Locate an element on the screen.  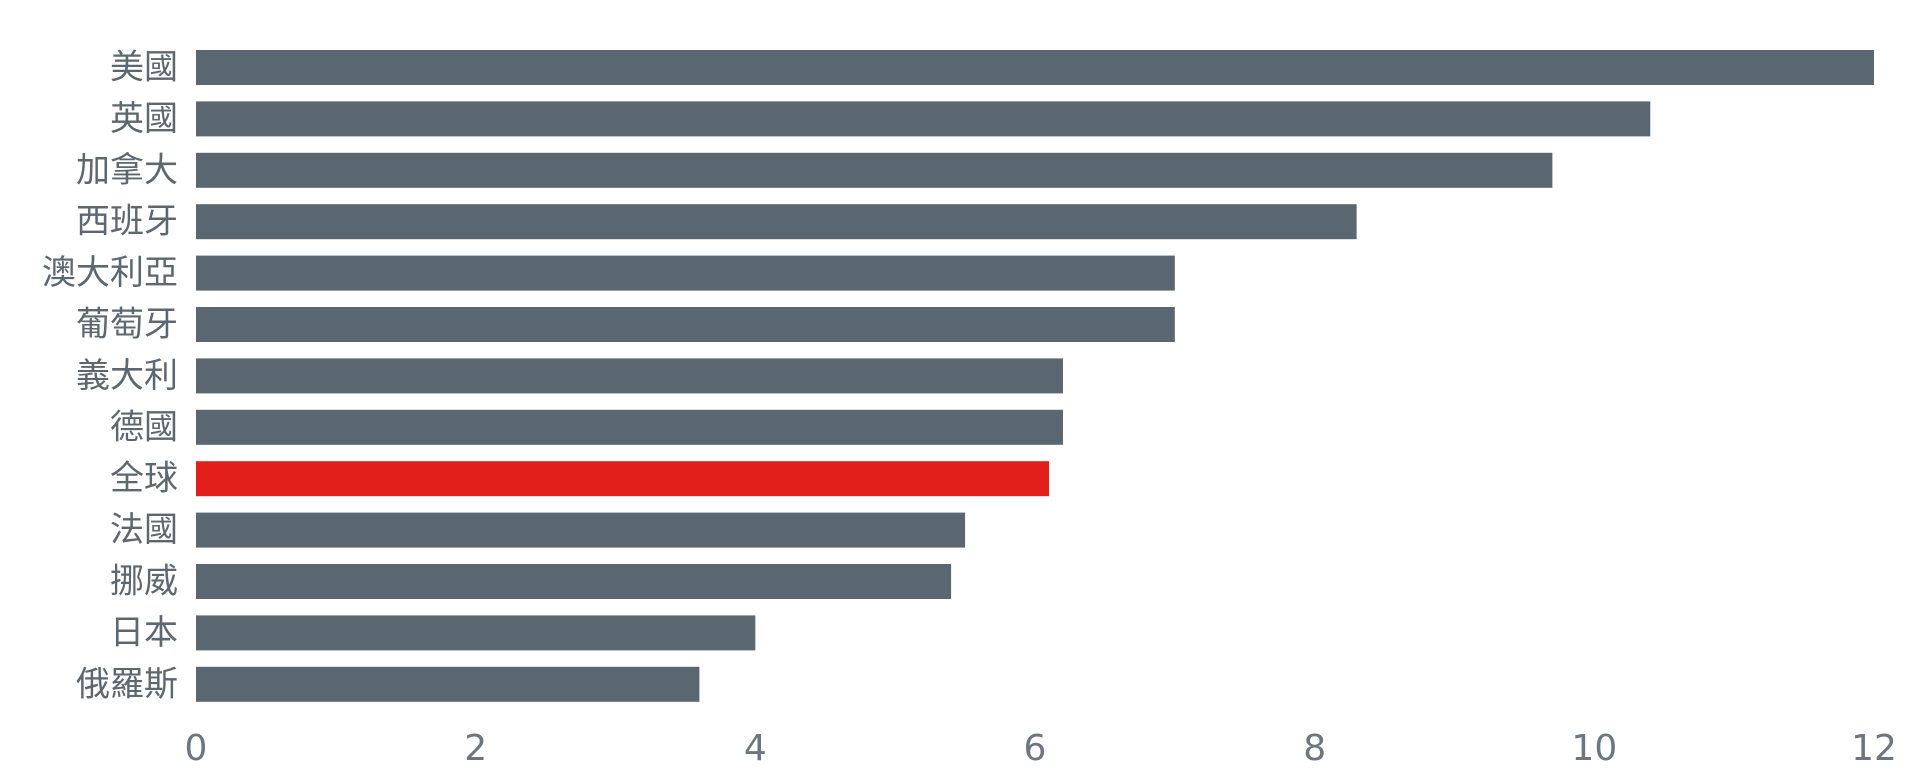
x-tick-label-3: 6 is located at coordinates (1035, 748).